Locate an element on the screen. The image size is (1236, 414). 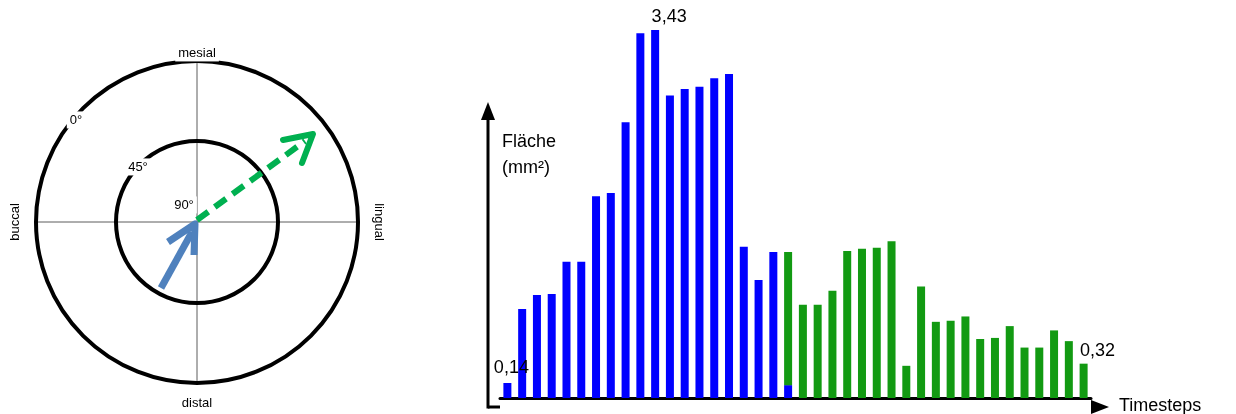
data-label: 0,32 is located at coordinates (1098, 349).